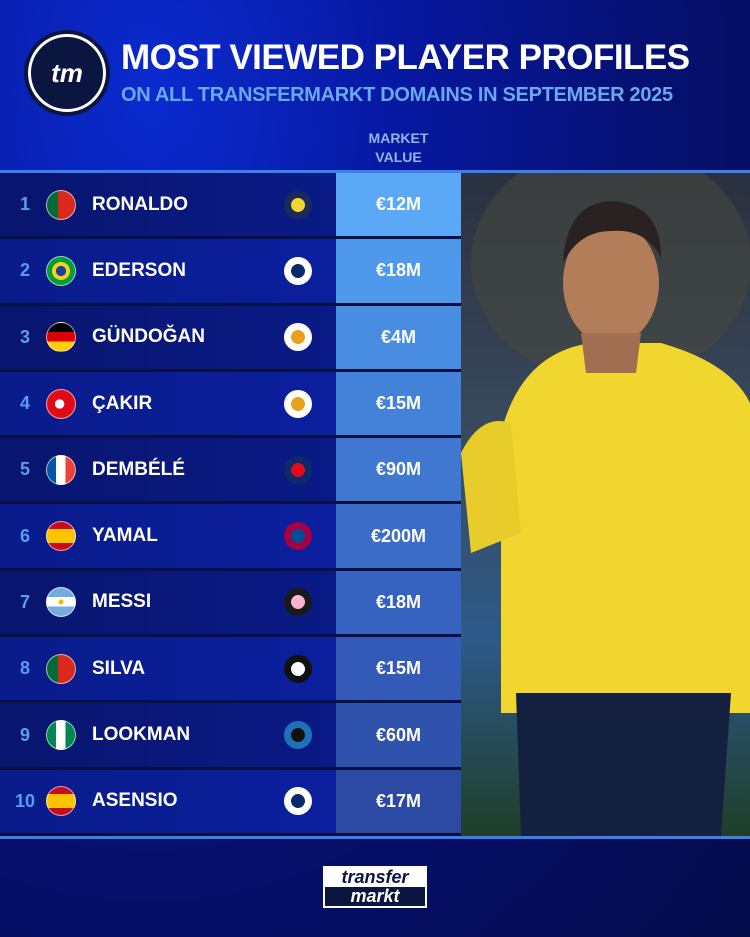 The image size is (750, 937). What do you see at coordinates (398, 157) in the screenshot?
I see `market-value-header-line2: VALUE` at bounding box center [398, 157].